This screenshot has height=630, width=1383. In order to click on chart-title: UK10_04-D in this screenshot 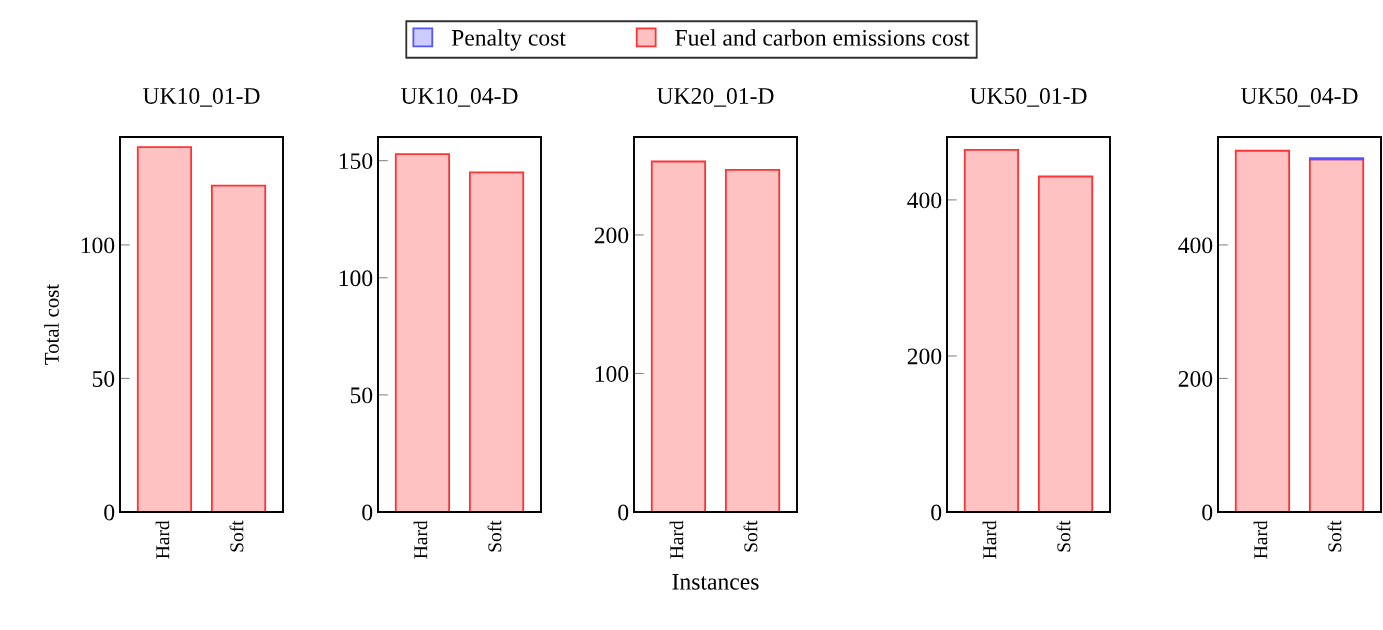, I will do `click(459, 97)`.